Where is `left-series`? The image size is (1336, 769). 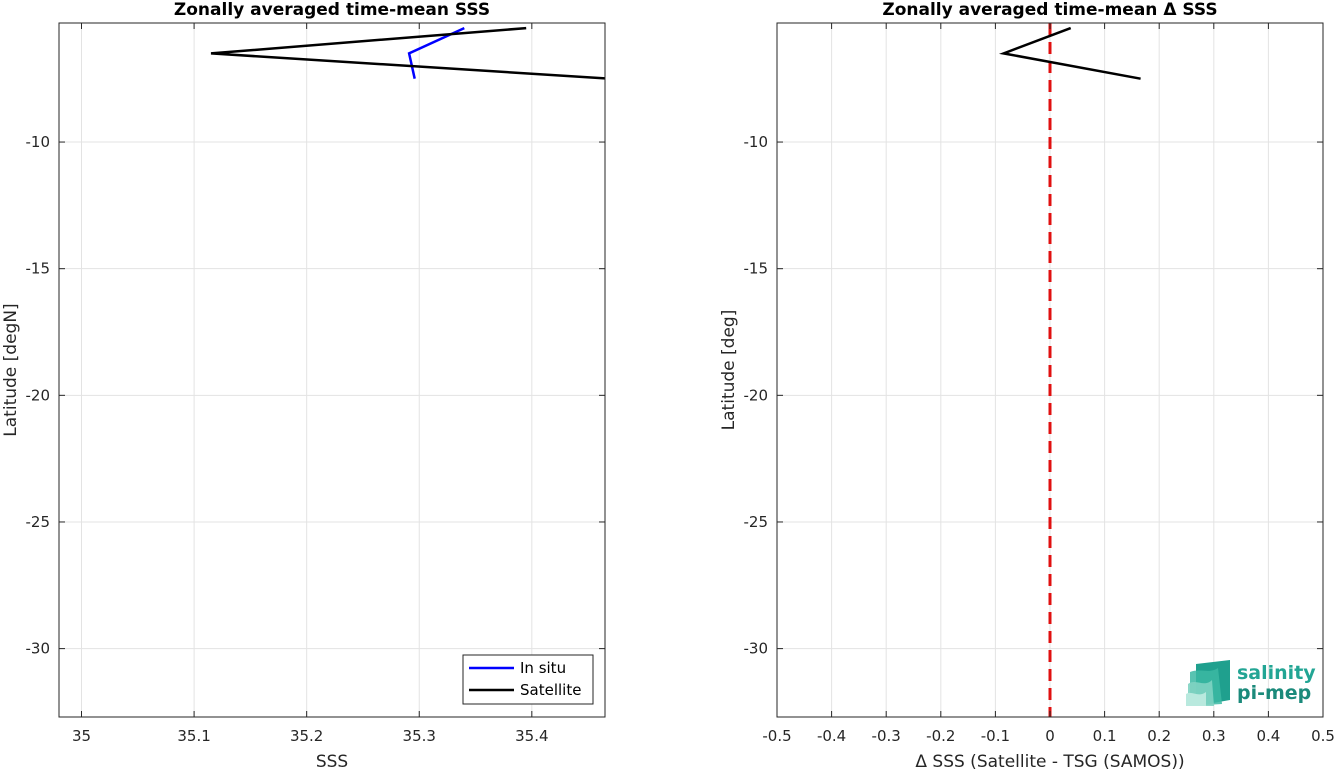
left-series is located at coordinates (407, 53).